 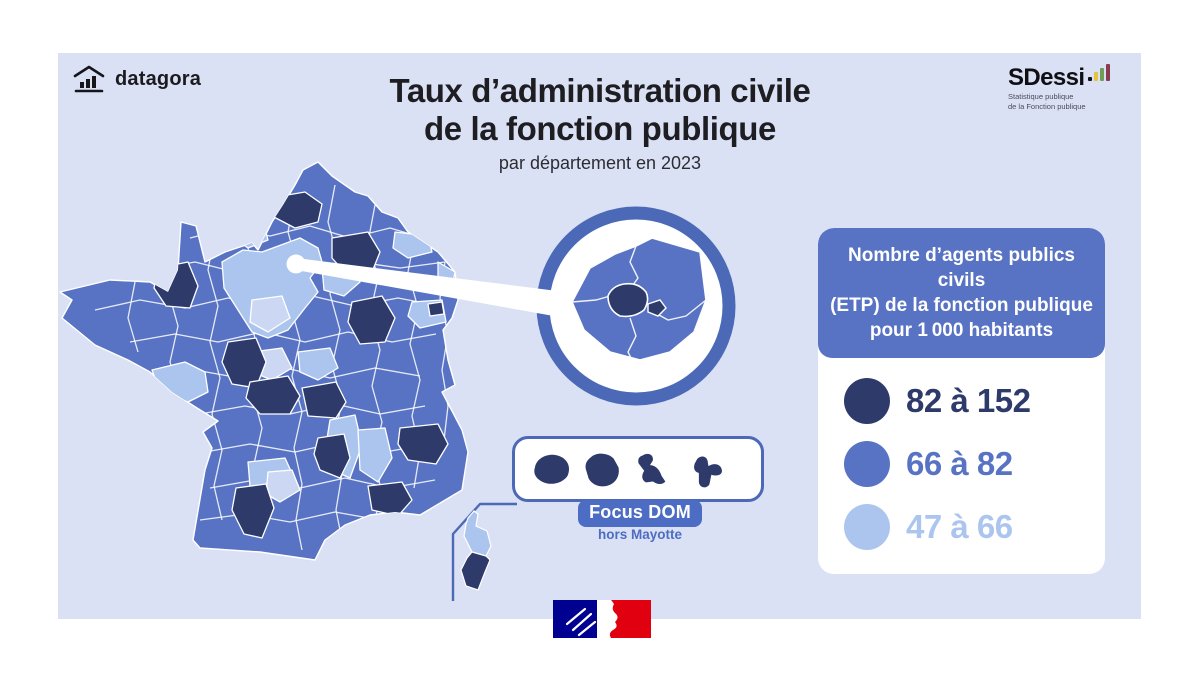 I want to click on guadeloupe-shape, so click(x=707, y=472).